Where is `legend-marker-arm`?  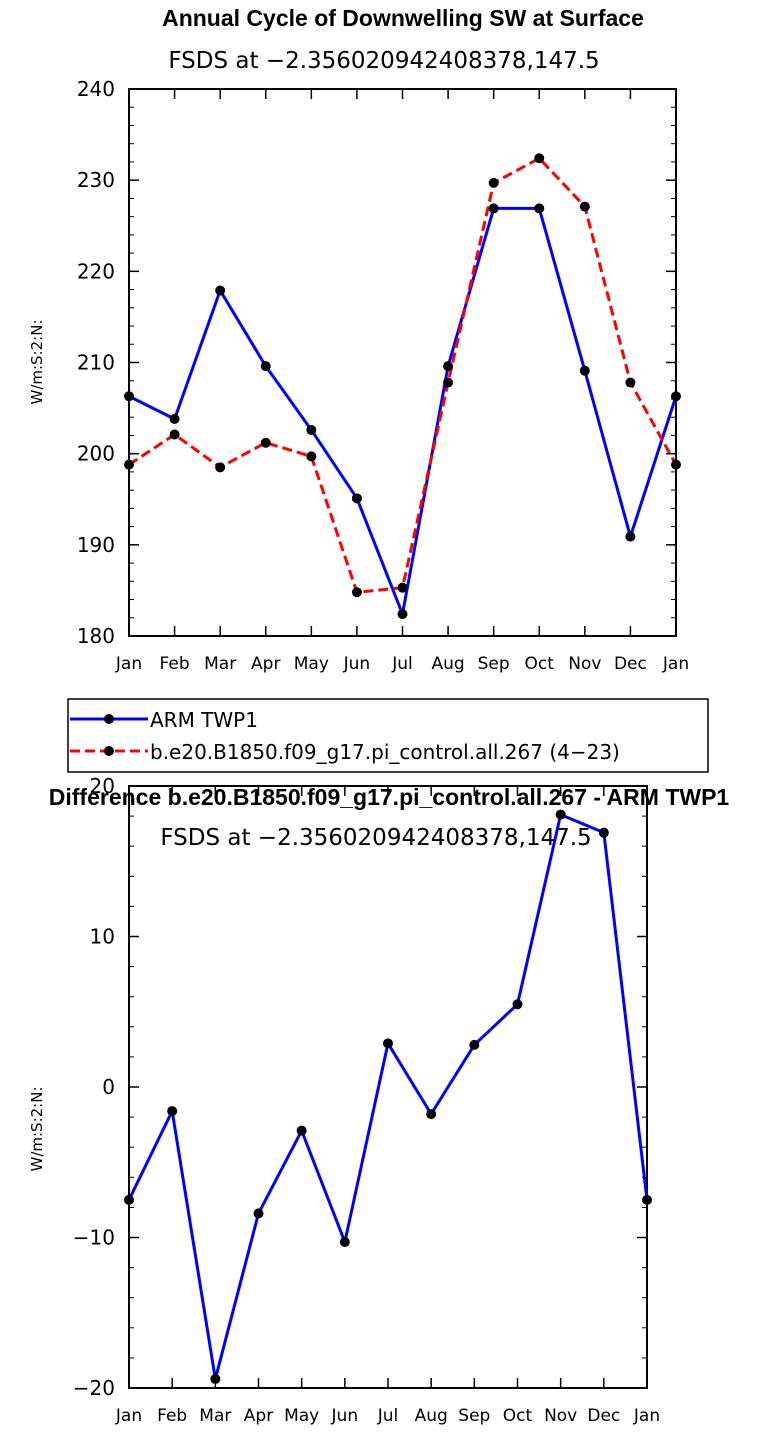
legend-marker-arm is located at coordinates (109, 719).